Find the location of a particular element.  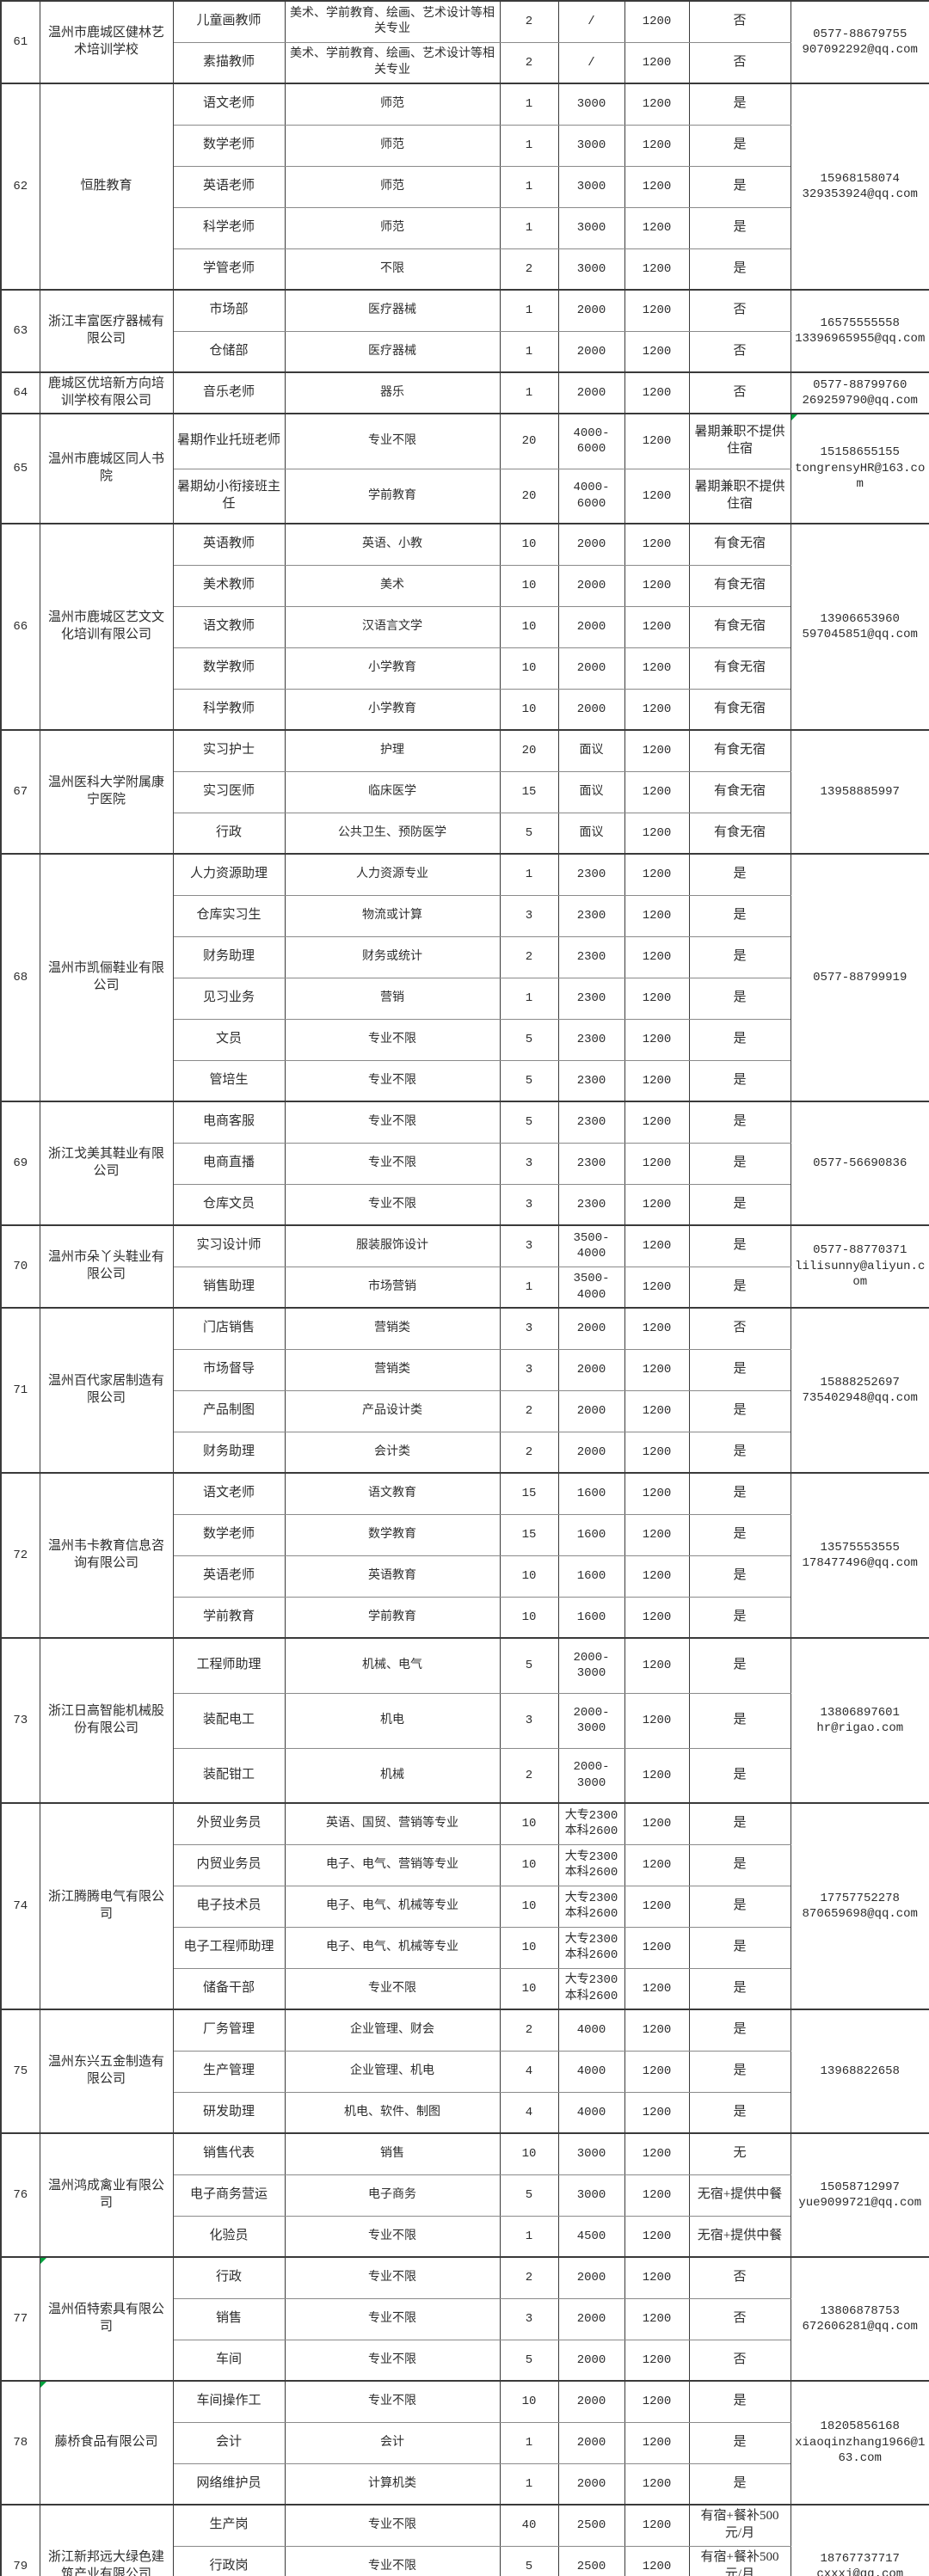

salary-cell: 1600 is located at coordinates (591, 1493).